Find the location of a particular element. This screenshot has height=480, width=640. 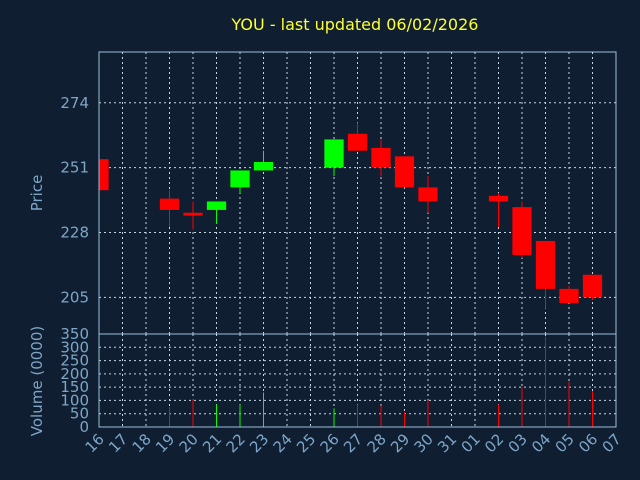

x-tick-label: 30 is located at coordinates (424, 443).